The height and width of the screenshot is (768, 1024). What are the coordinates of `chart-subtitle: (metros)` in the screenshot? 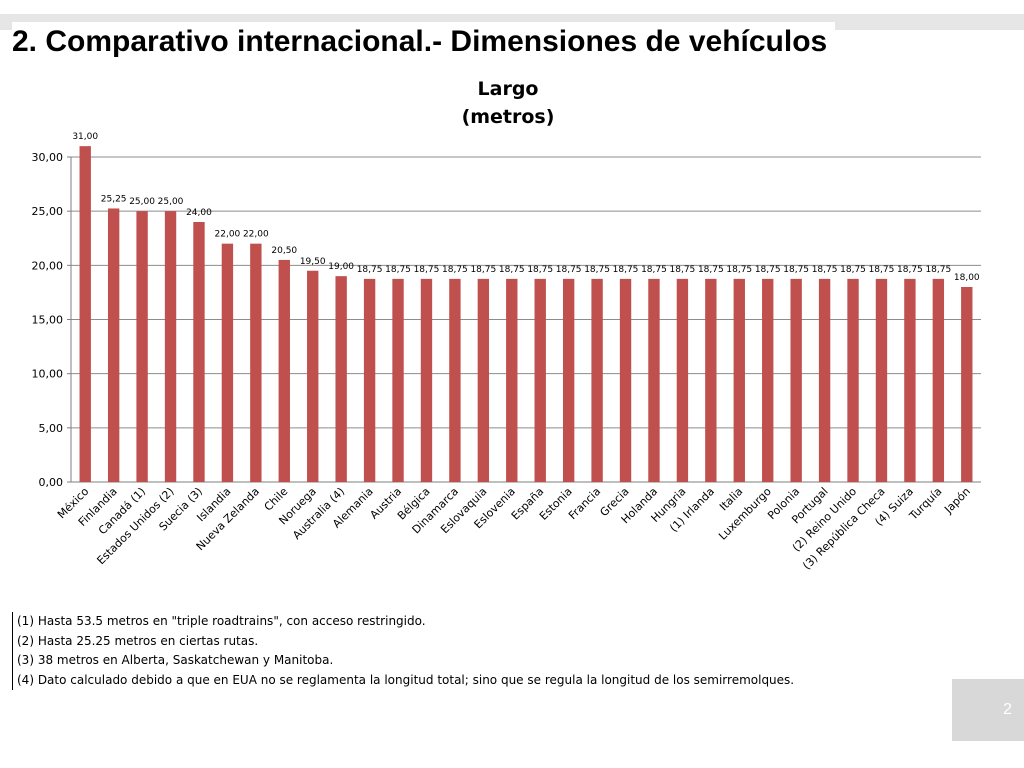 It's located at (508, 117).